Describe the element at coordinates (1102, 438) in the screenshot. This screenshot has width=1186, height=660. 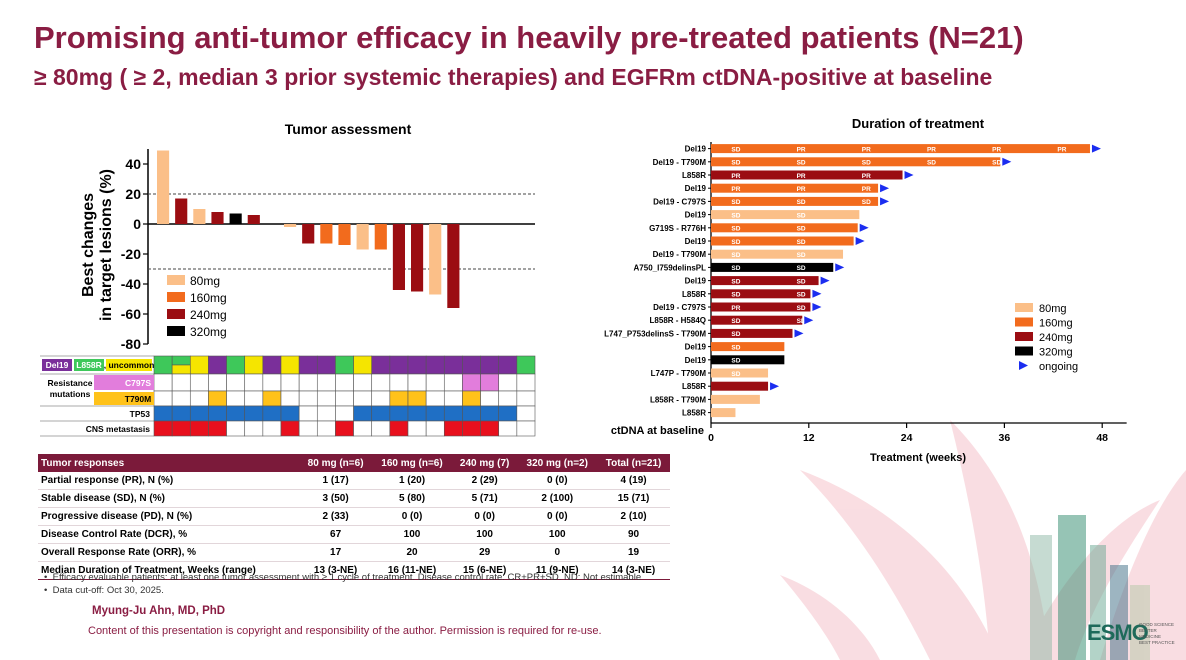
I see `swimmer-x-tick-label: 48` at that location.